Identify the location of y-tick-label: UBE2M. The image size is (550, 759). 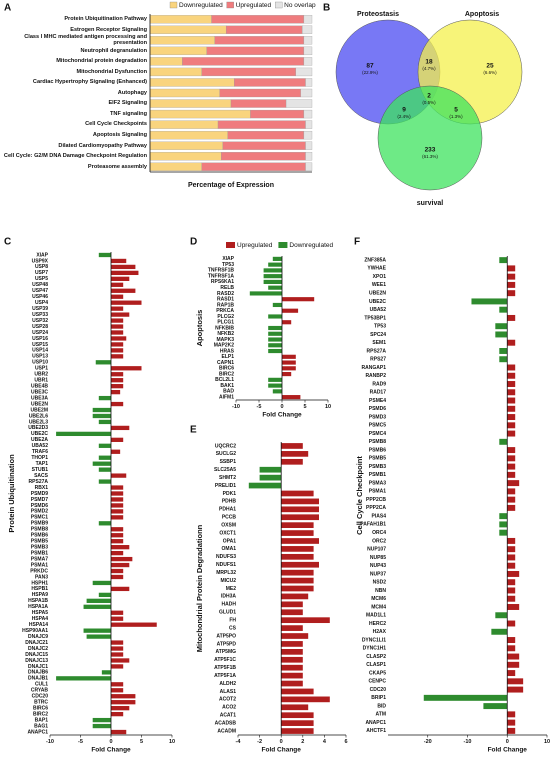
(39, 410).